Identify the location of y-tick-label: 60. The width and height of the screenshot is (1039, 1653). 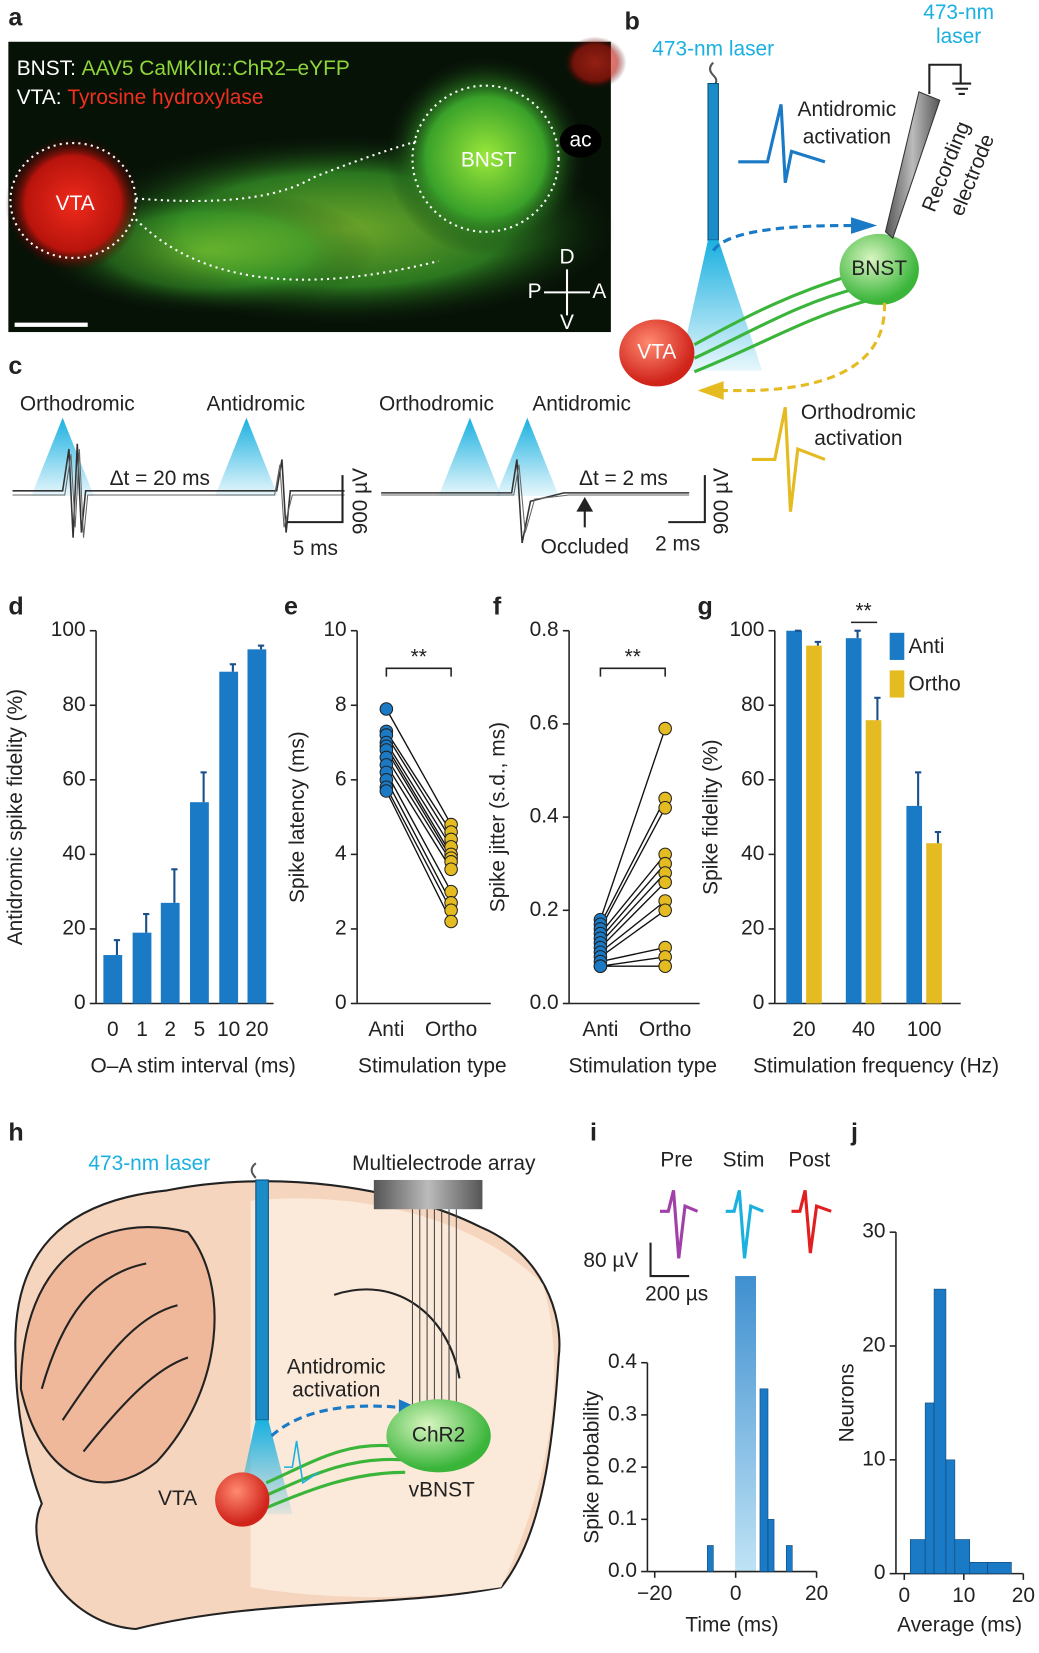
(752, 778).